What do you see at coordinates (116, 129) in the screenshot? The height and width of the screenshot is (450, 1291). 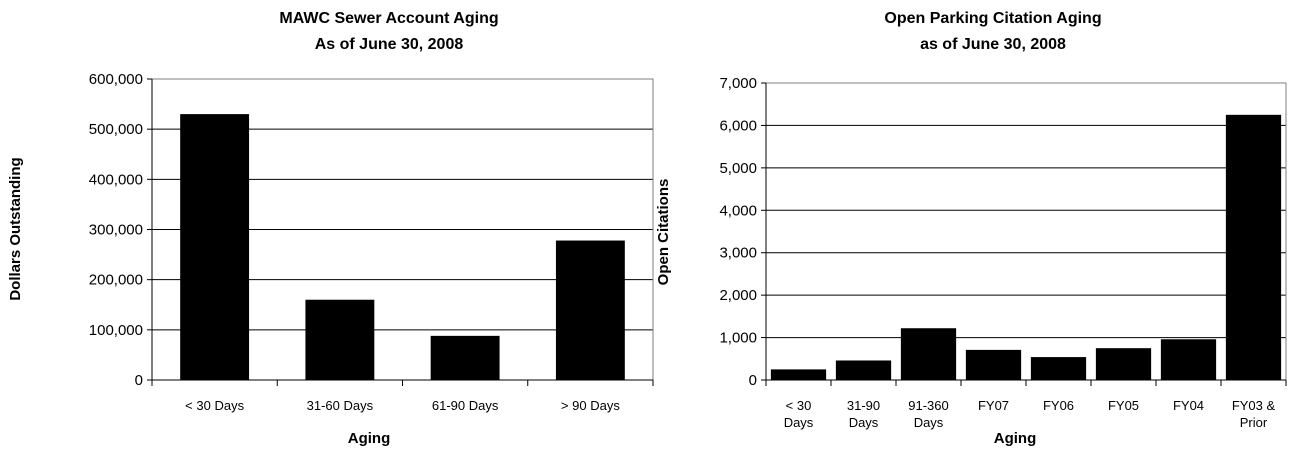 I see `y-tick-label: 500,000` at bounding box center [116, 129].